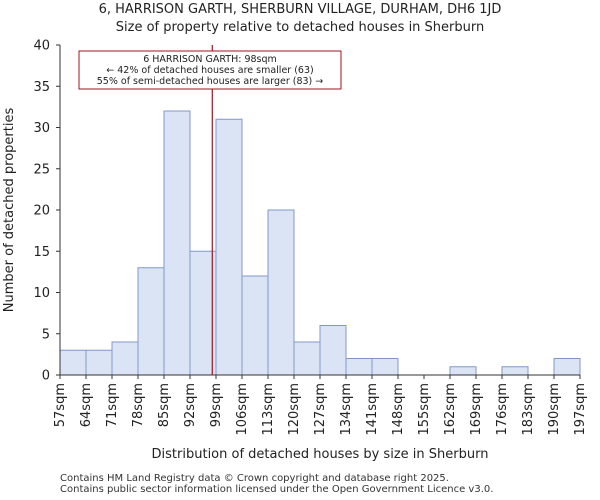 The width and height of the screenshot is (600, 500). What do you see at coordinates (203, 313) in the screenshot?
I see `bar-92sqm` at bounding box center [203, 313].